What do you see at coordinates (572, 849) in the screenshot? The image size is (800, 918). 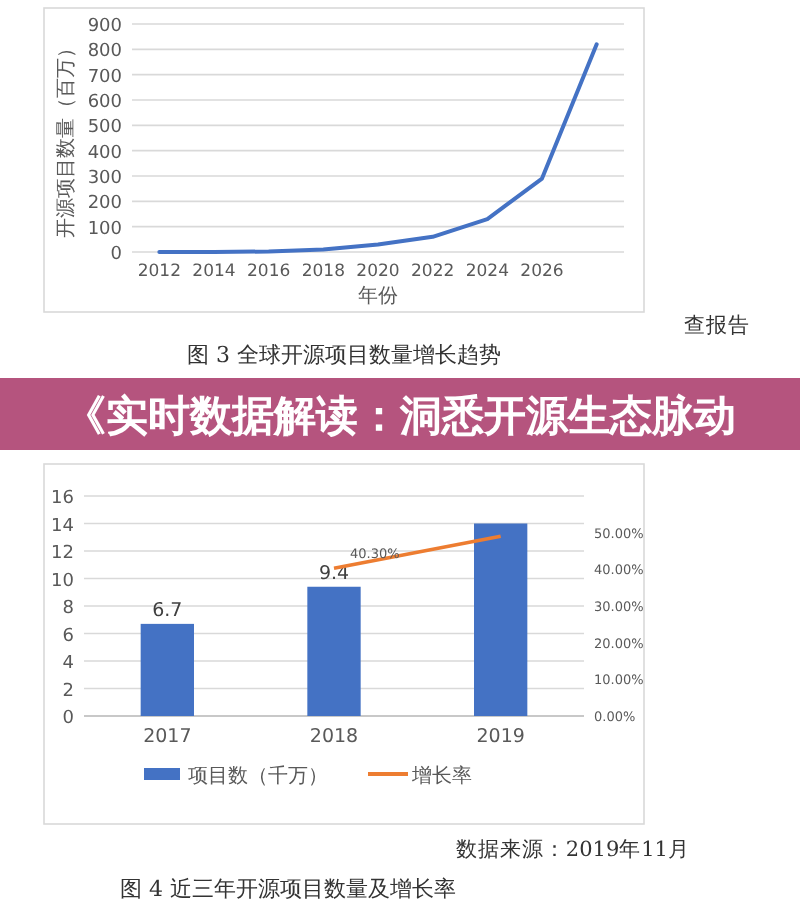 I see `source-note: 数据来源：2019年11月` at bounding box center [572, 849].